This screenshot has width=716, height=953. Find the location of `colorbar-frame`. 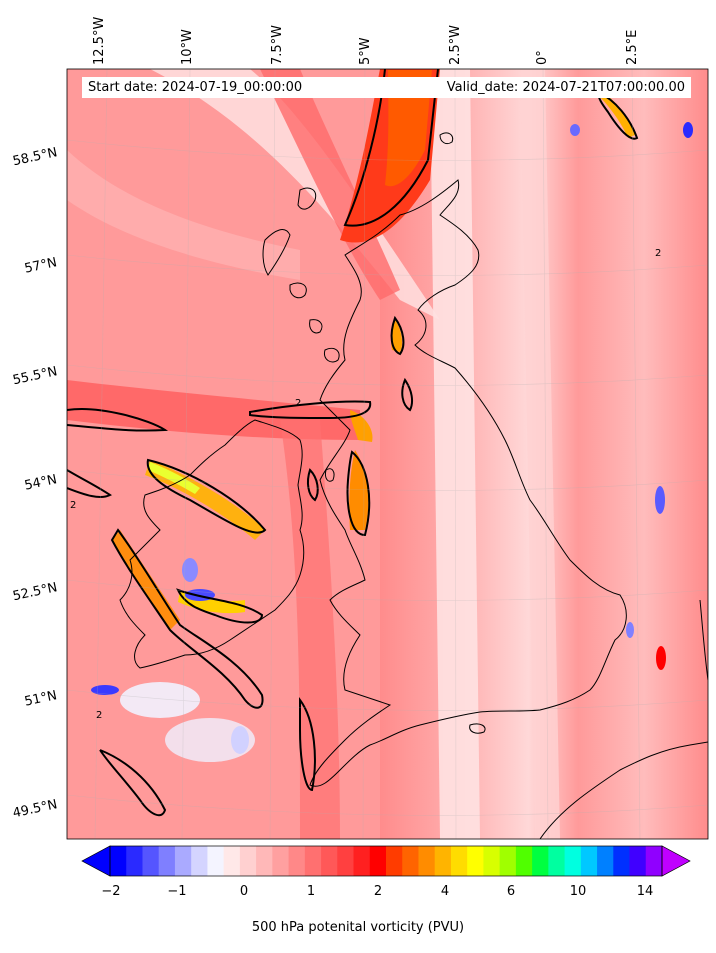

colorbar-frame is located at coordinates (386, 861).